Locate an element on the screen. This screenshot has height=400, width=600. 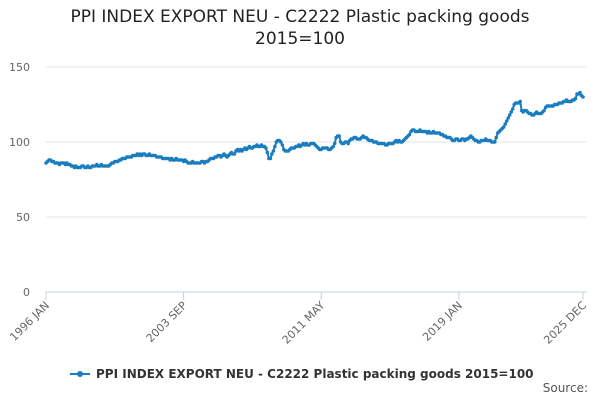
y-tick-label: 50 is located at coordinates (23, 217).